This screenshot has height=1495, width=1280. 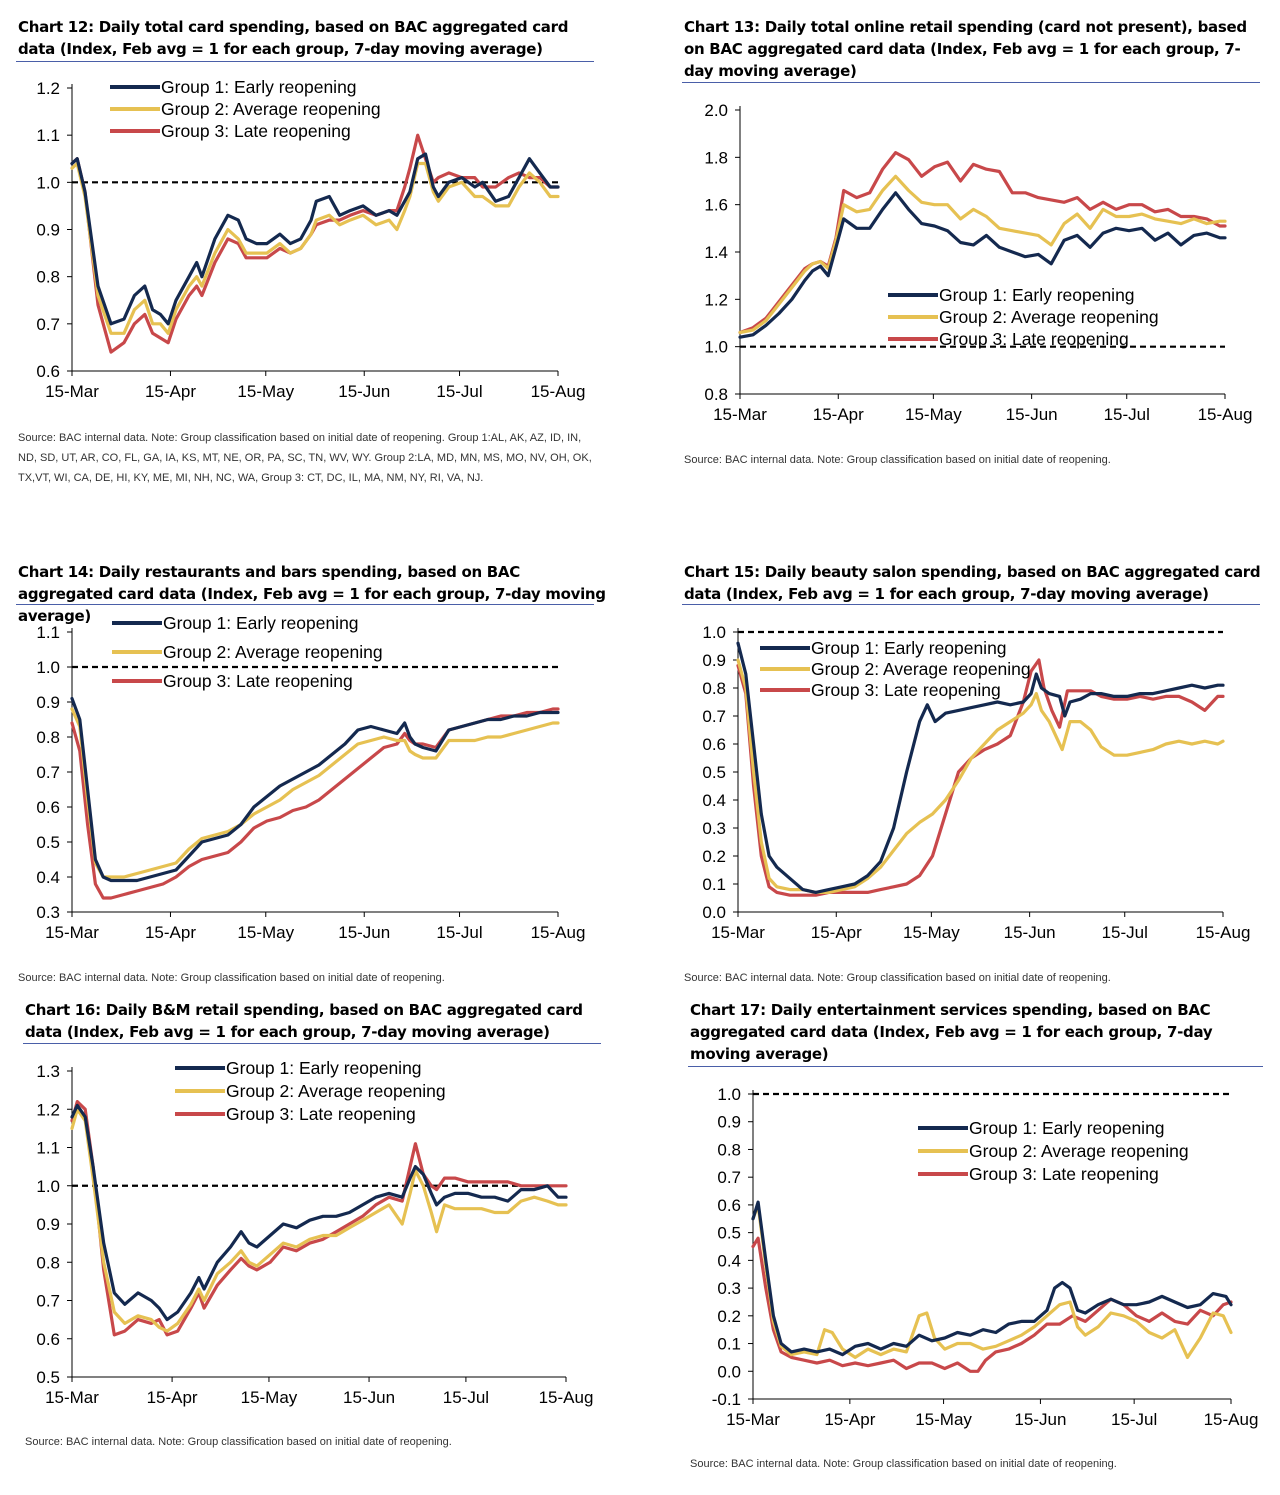 What do you see at coordinates (48, 1148) in the screenshot?
I see `y-tick-label: 1.1` at bounding box center [48, 1148].